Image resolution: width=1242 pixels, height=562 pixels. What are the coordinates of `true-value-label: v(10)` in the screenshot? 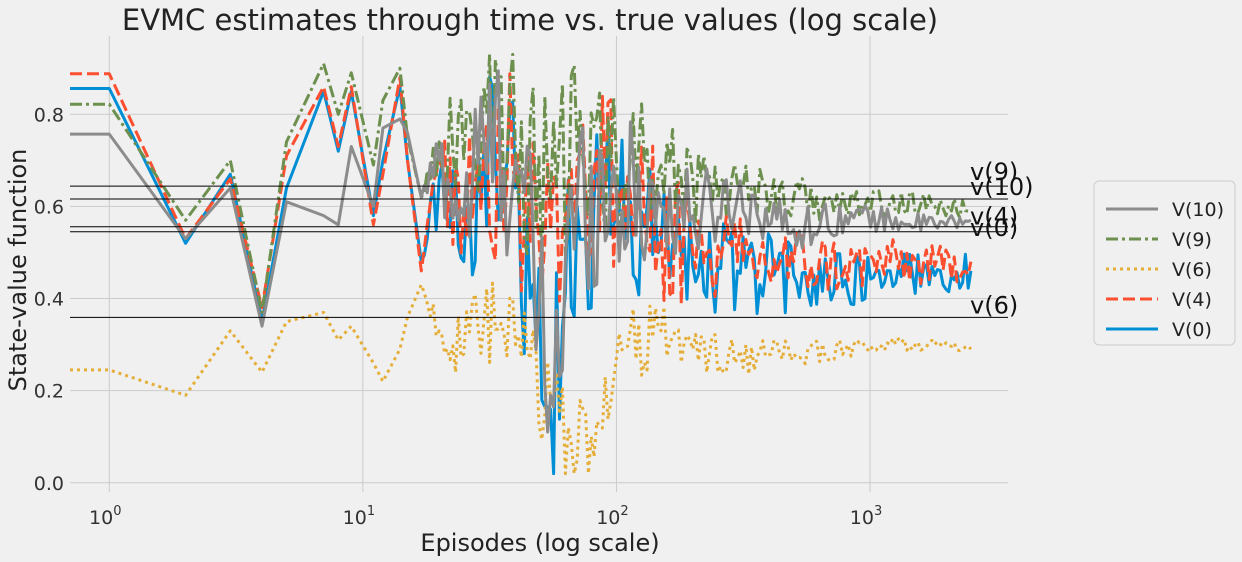 It's located at (1001, 187).